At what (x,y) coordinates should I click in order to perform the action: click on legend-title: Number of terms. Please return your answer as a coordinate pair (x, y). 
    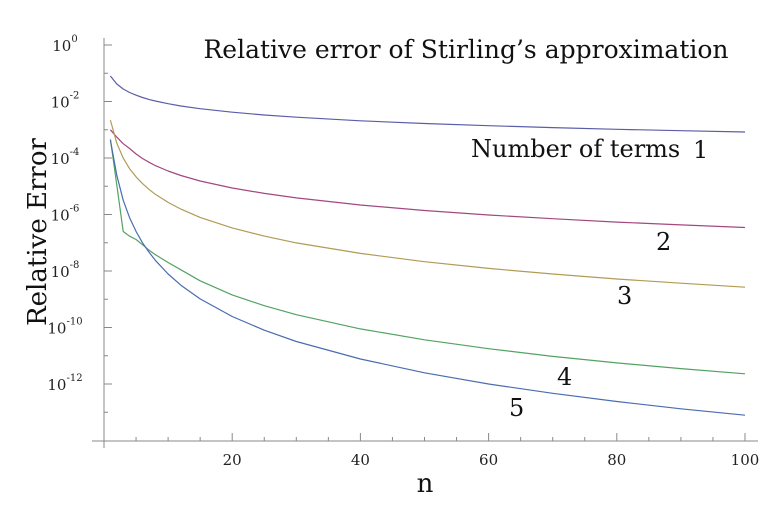
    Looking at the image, I should click on (575, 149).